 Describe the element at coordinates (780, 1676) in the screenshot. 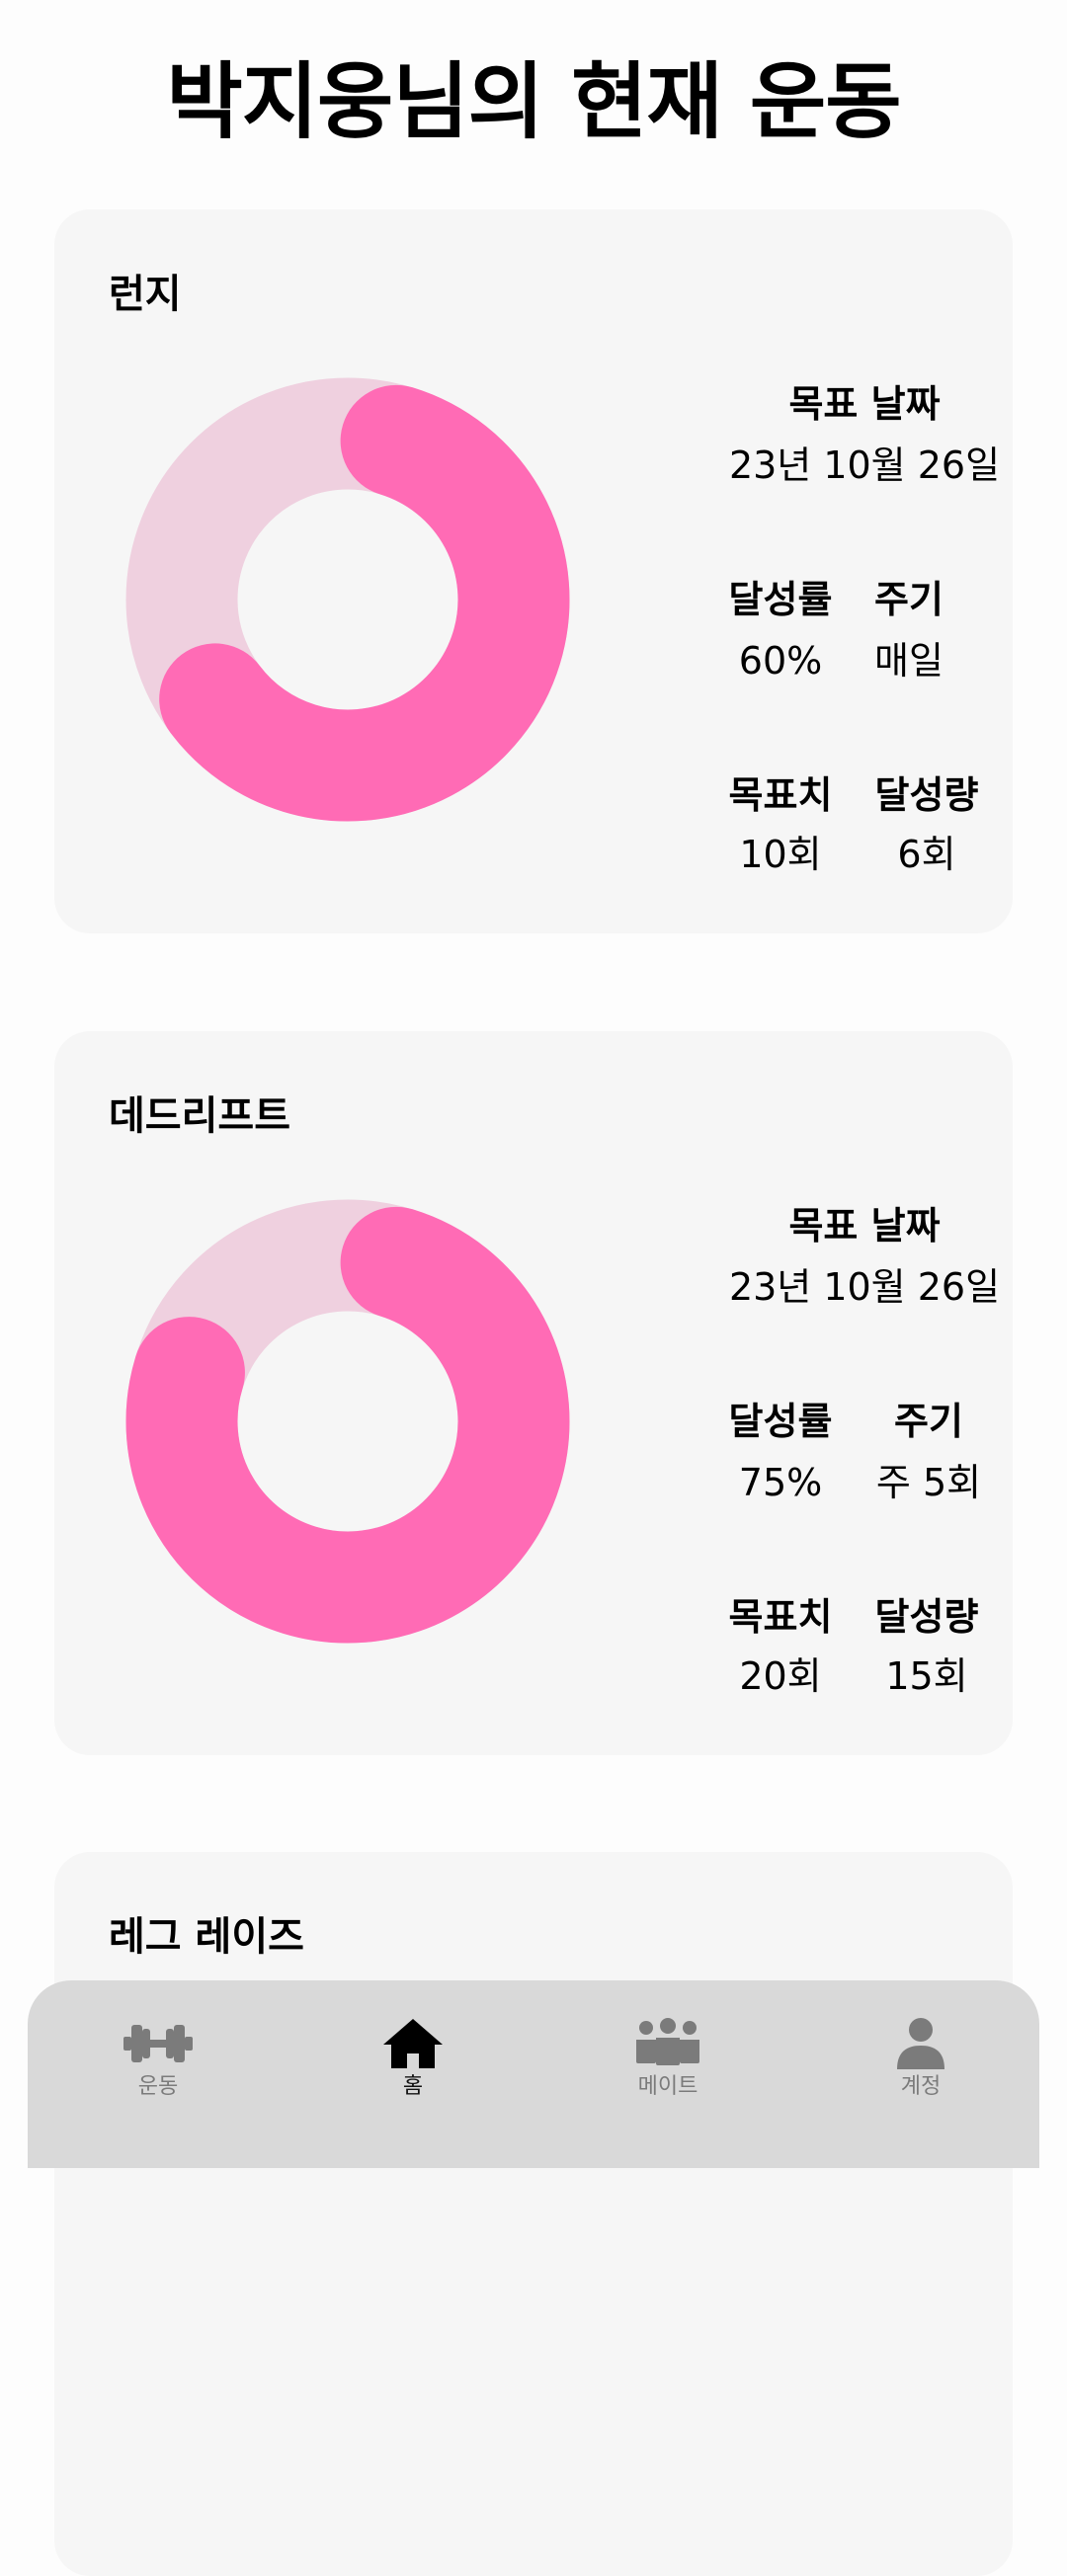

I see `target-amount-value: 20회` at that location.